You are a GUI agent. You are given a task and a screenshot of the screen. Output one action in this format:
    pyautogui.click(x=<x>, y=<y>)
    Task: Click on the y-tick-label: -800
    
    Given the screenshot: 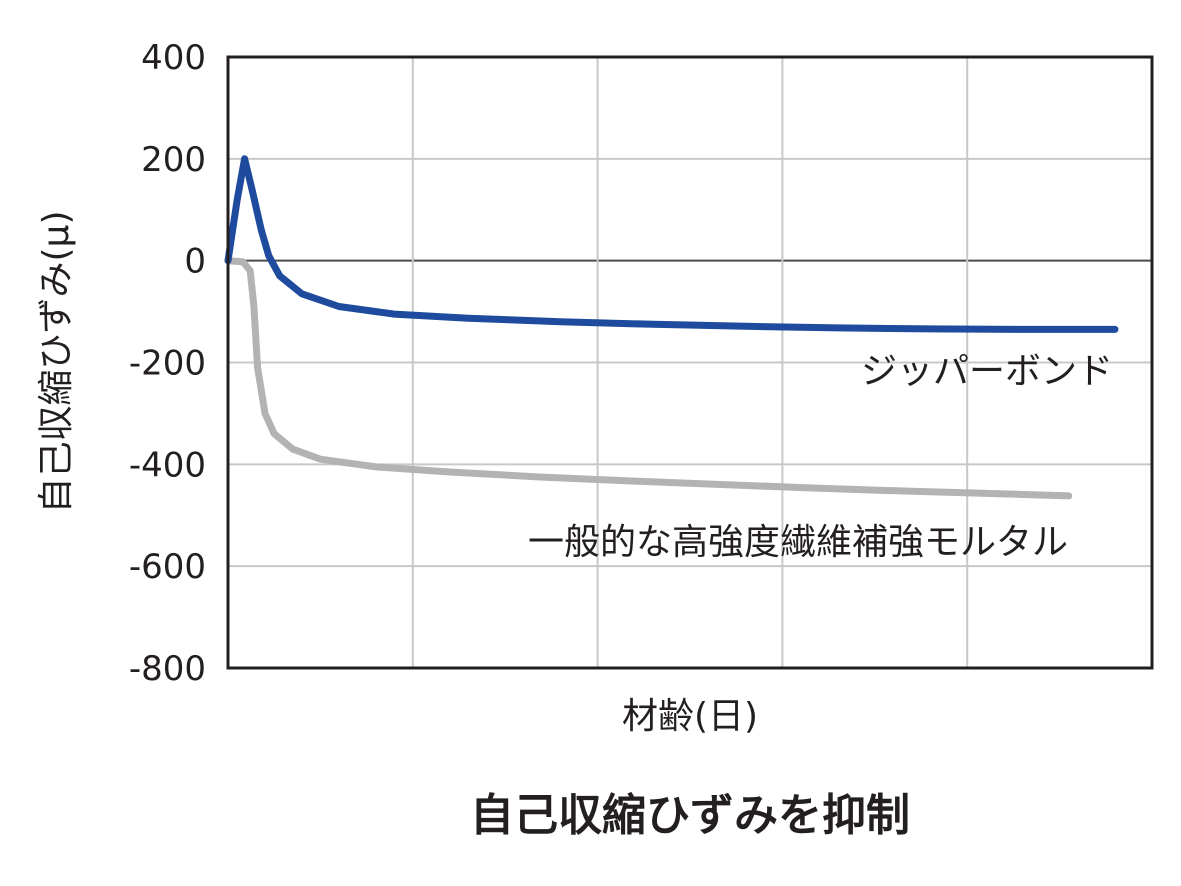 What is the action you would take?
    pyautogui.click(x=167, y=669)
    